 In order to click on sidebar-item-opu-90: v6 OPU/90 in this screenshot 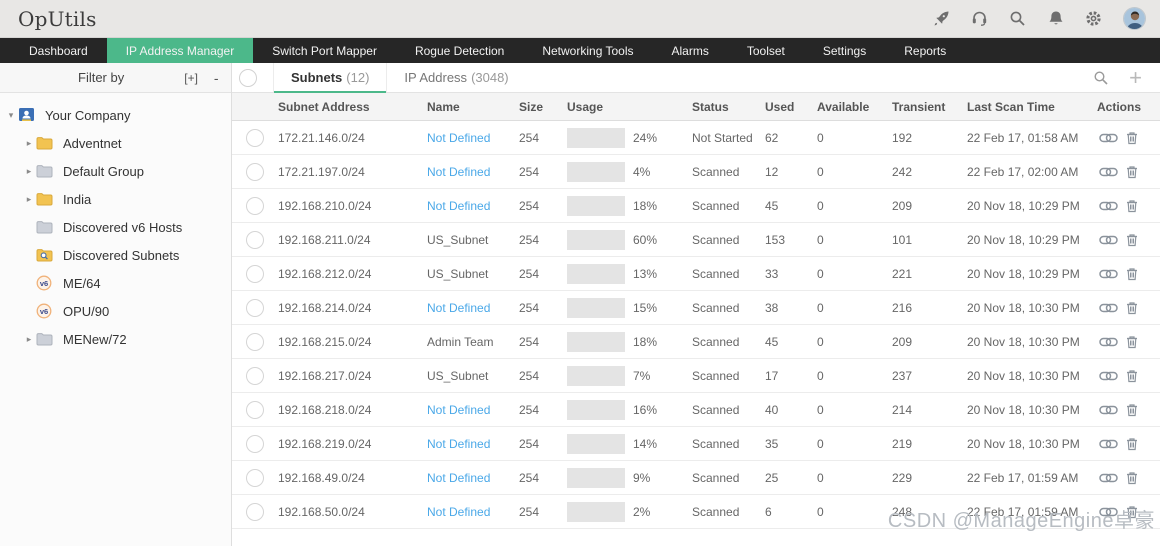, I will do `click(115, 311)`.